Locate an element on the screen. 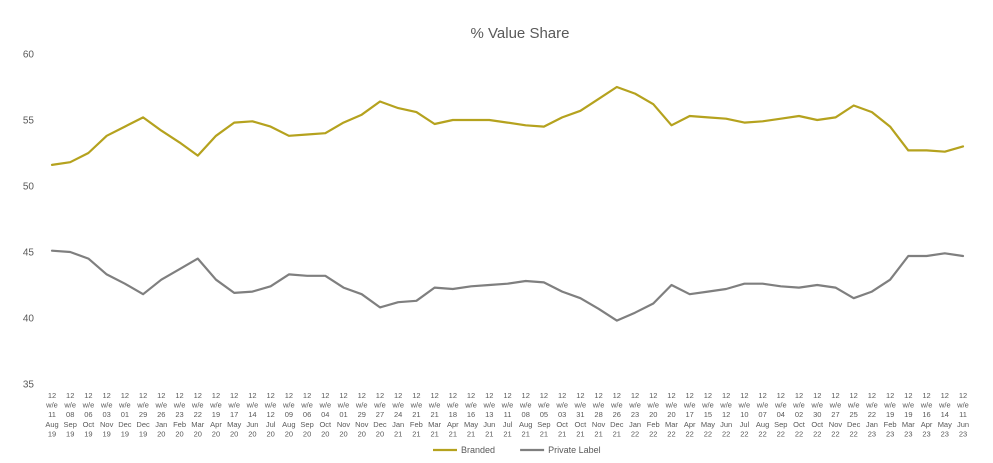  x-tick-label: 12 w/e 03 Oct 21 is located at coordinates (562, 414).